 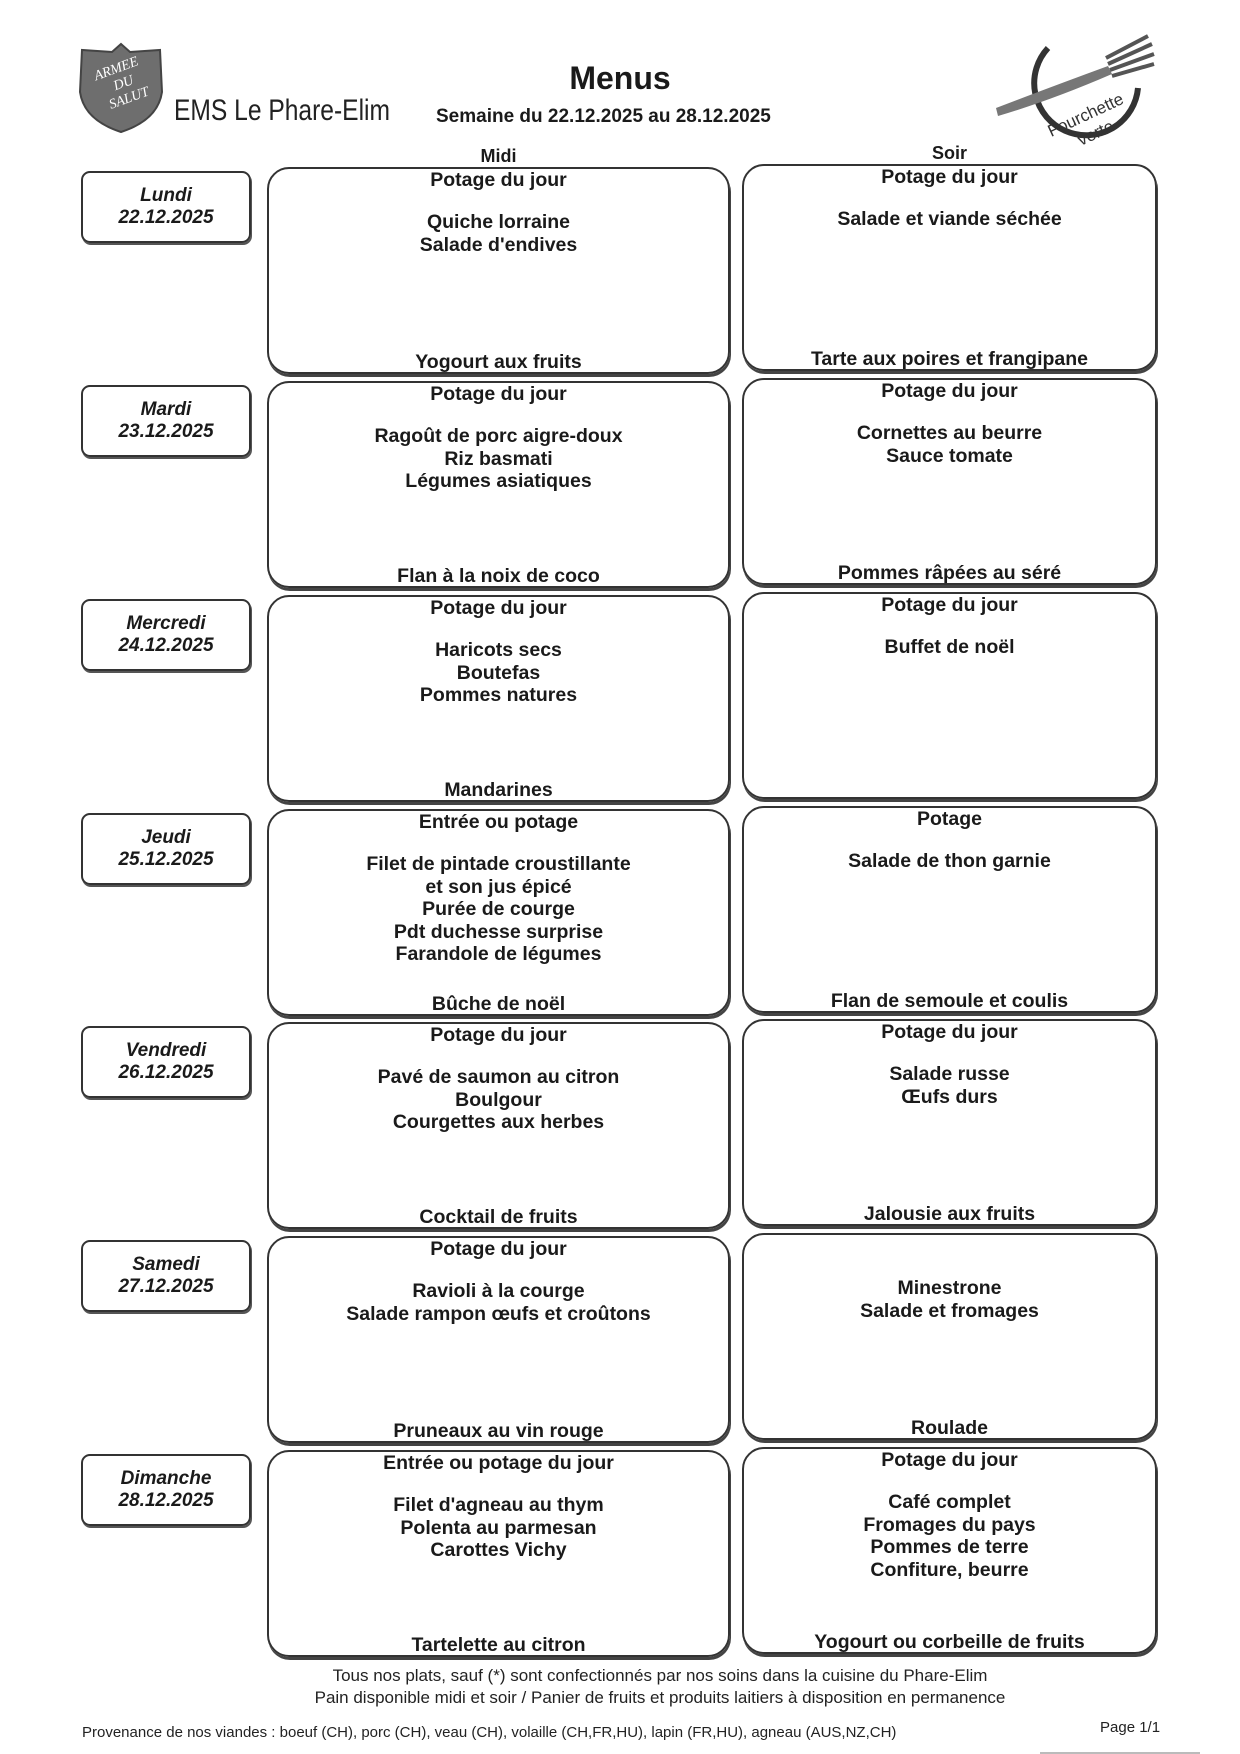 I want to click on dessert: Pommes râpées au séré, so click(x=949, y=573).